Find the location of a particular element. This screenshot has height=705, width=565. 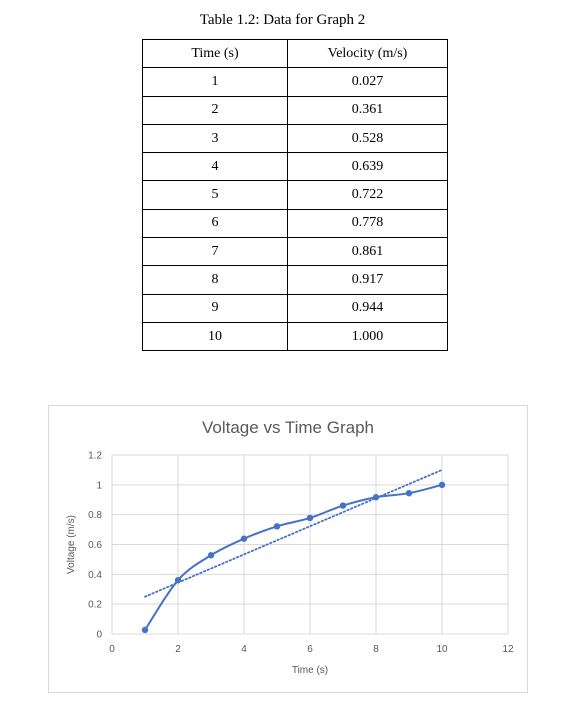

cell-velocity: 0.861 is located at coordinates (367, 252).